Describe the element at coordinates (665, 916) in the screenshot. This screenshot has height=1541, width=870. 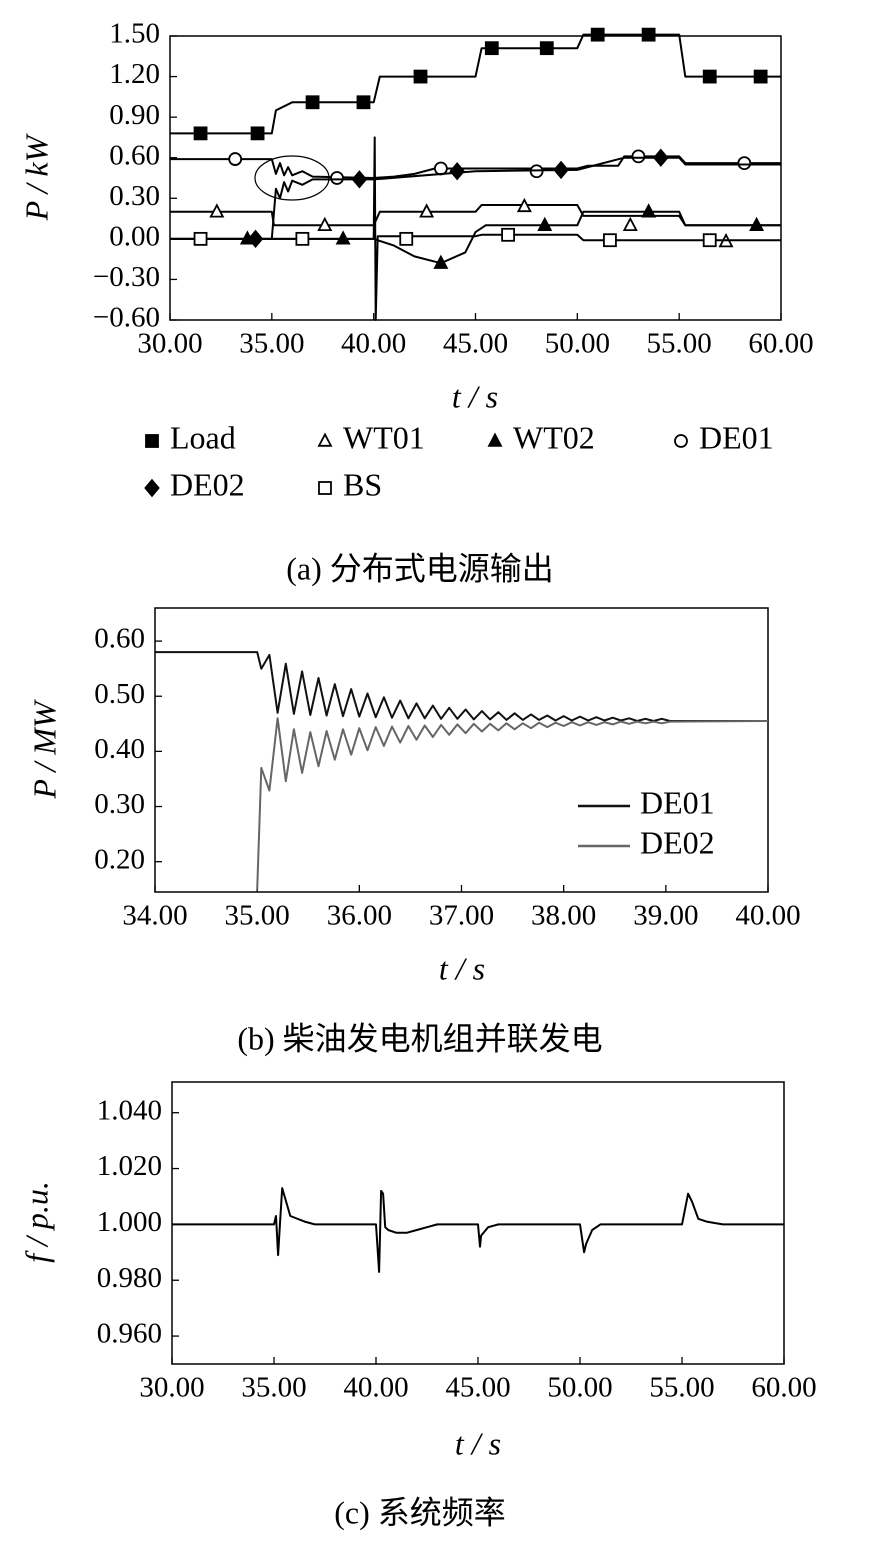
I see `x-tick-label: 39.00` at that location.